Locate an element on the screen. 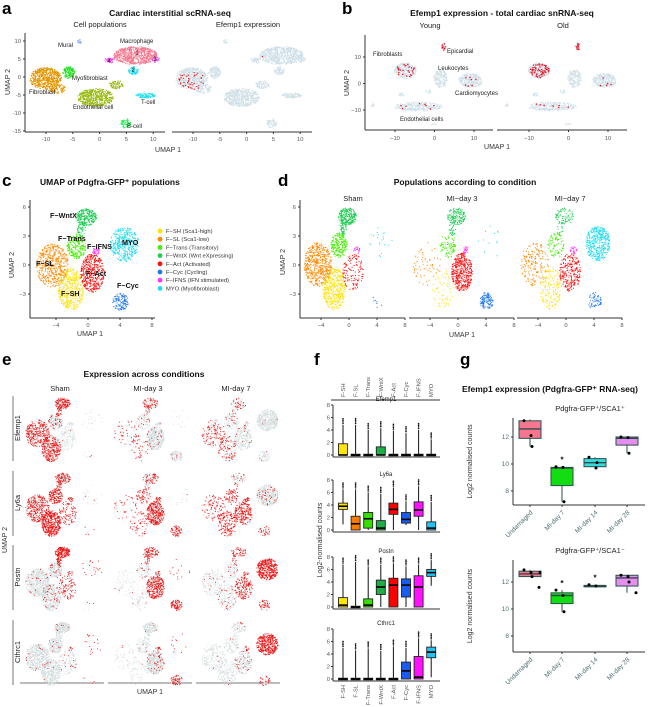  category-label-bottom: MYO is located at coordinates (432, 692).